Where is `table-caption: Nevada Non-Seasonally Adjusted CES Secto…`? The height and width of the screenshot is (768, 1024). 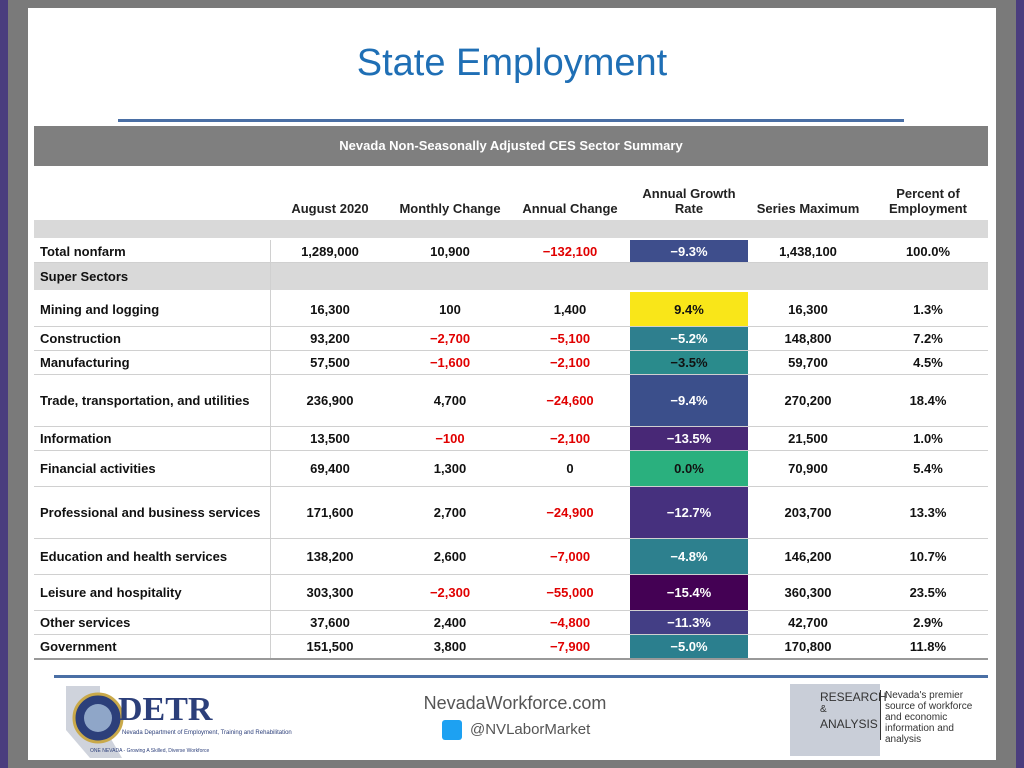 table-caption: Nevada Non-Seasonally Adjusted CES Secto… is located at coordinates (511, 146).